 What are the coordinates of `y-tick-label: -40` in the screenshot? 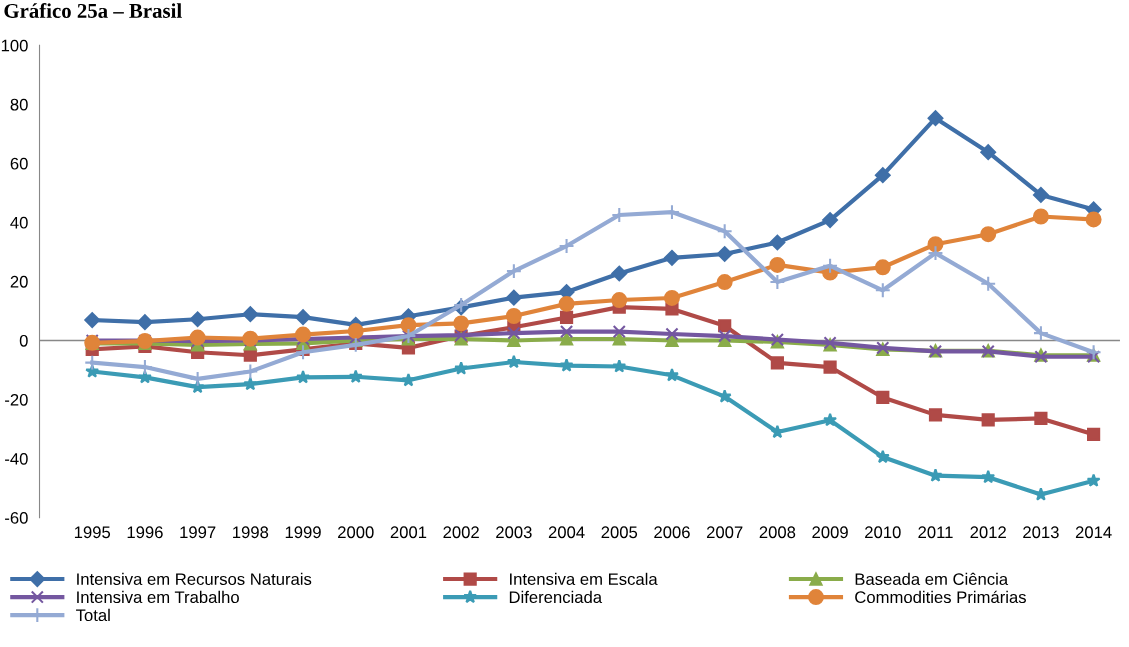 It's located at (16, 458).